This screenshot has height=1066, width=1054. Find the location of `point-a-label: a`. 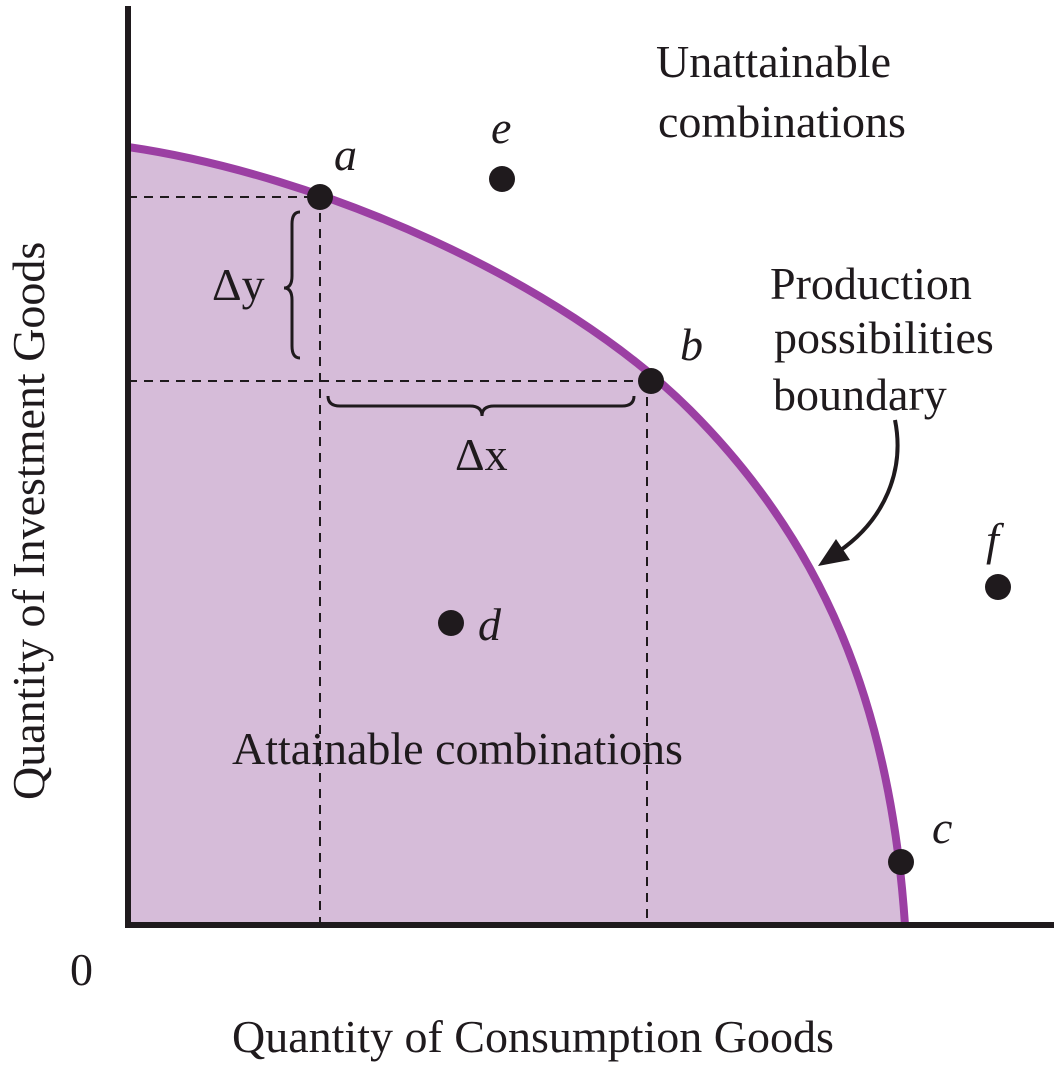

point-a-label: a is located at coordinates (345, 154).